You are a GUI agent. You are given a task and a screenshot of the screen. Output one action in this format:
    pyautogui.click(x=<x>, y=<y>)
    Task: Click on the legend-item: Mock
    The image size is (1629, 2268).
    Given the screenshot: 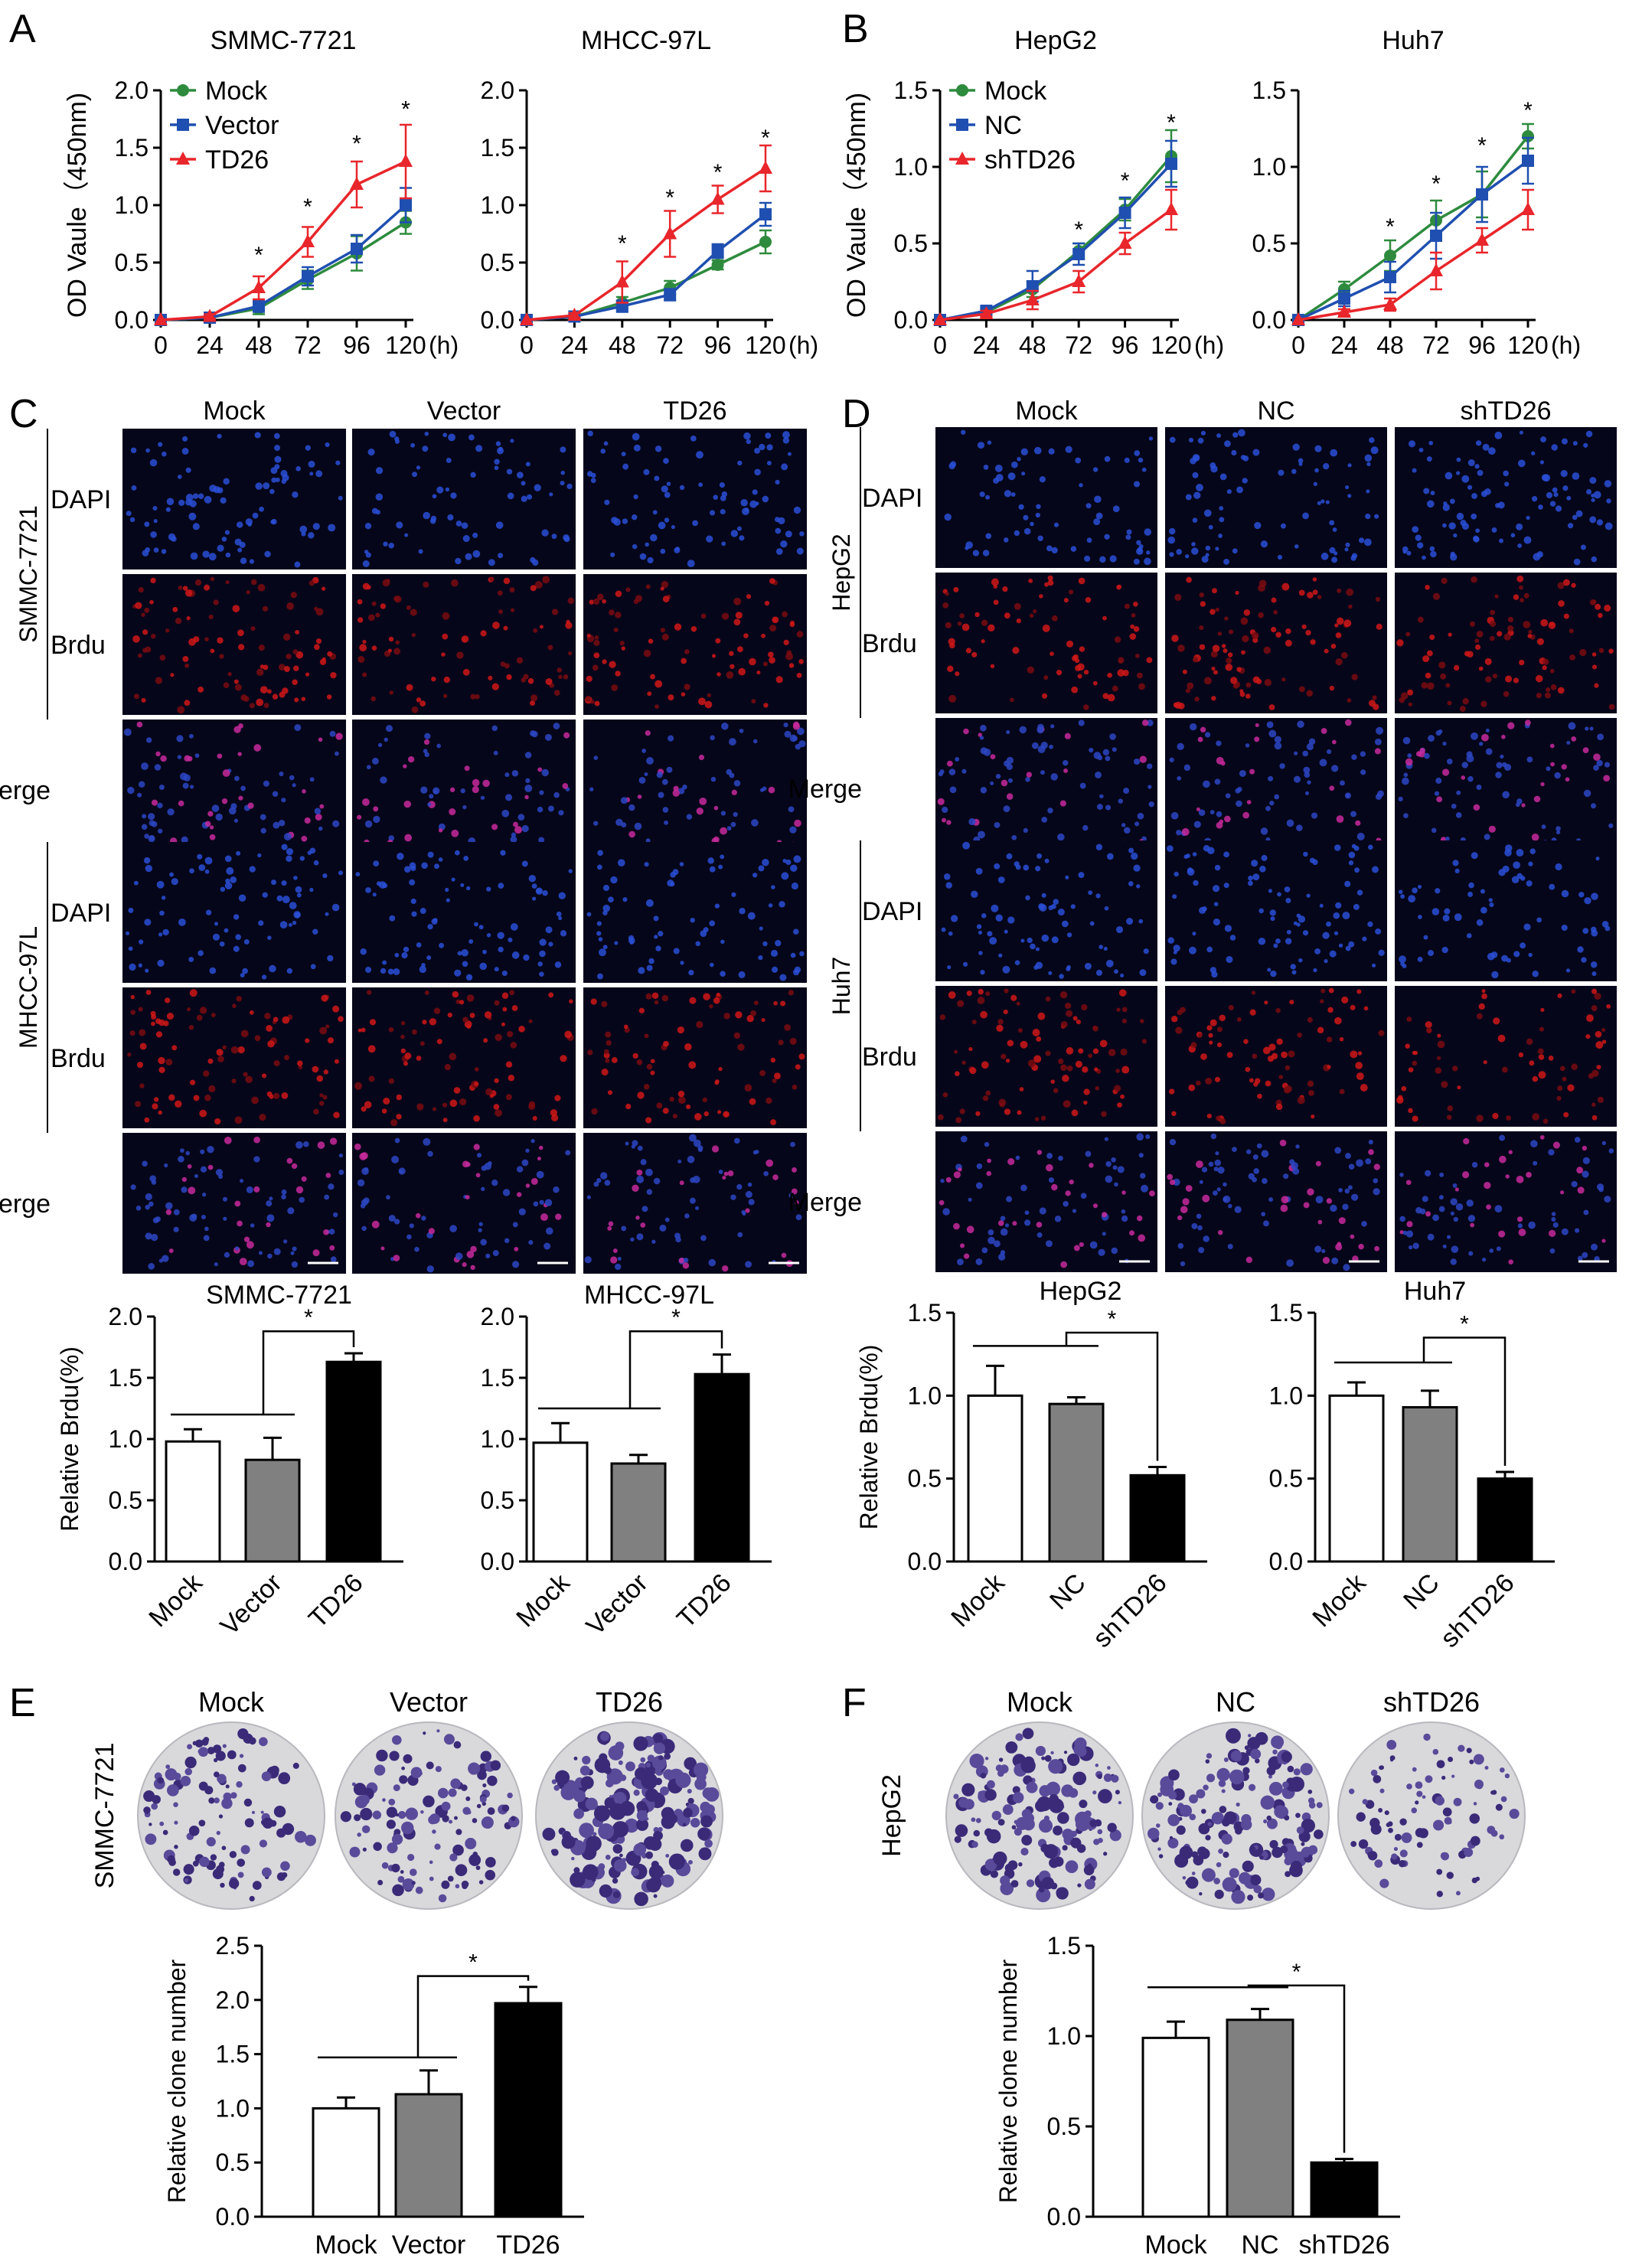 What is the action you would take?
    pyautogui.click(x=219, y=91)
    